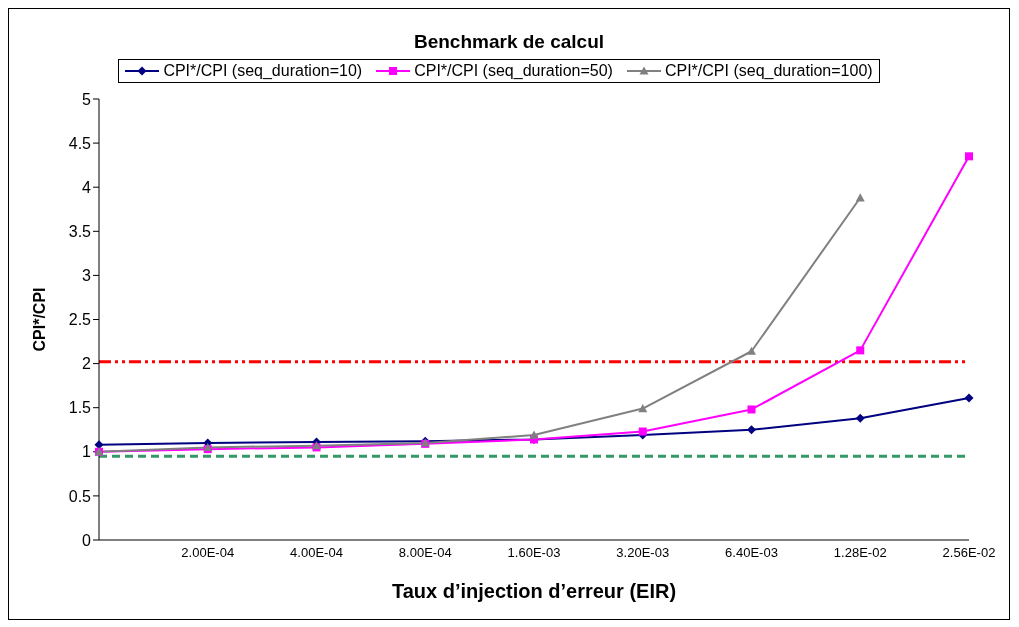 The height and width of the screenshot is (627, 1019). Describe the element at coordinates (87, 364) in the screenshot. I see `y-tick-label: 2` at that location.